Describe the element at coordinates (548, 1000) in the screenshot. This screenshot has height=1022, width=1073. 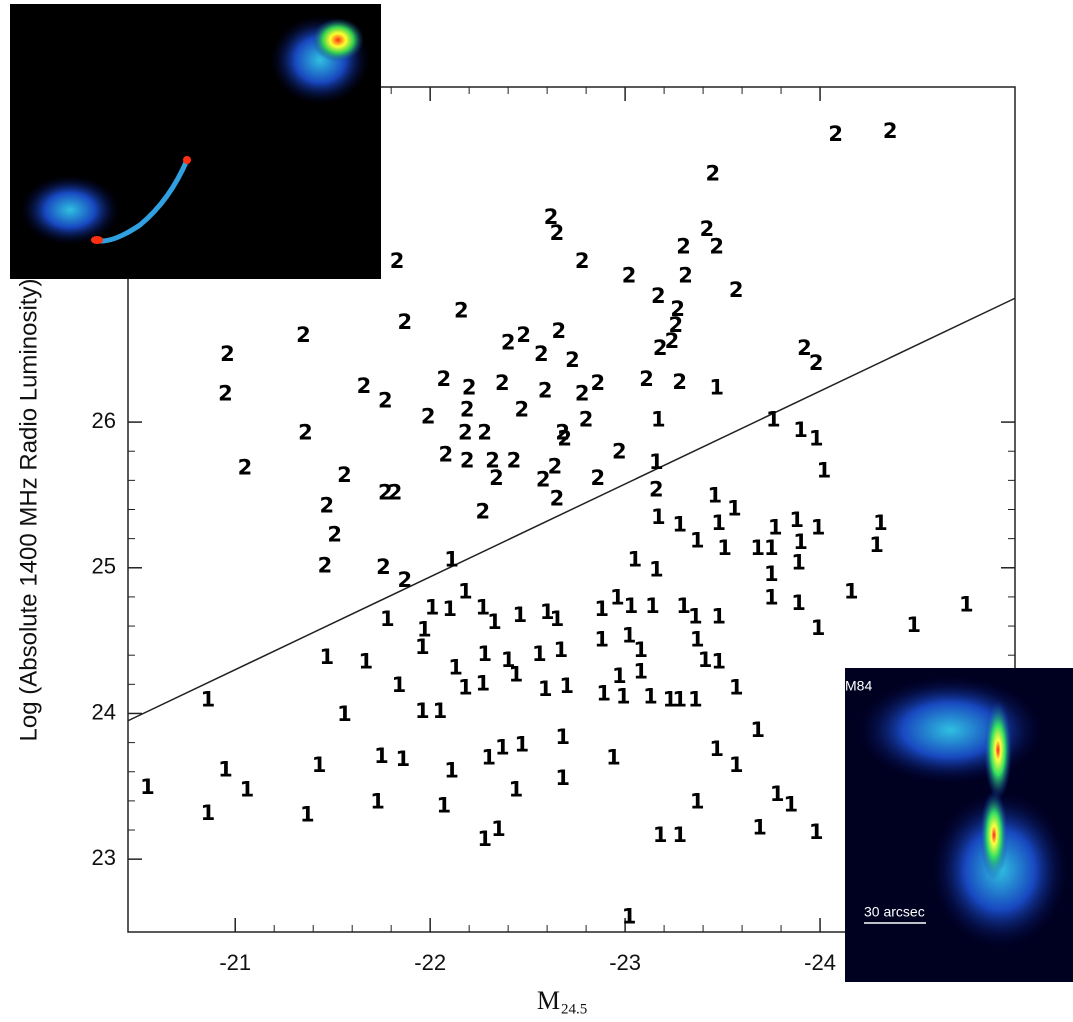
I see `x-axis-label: M` at that location.